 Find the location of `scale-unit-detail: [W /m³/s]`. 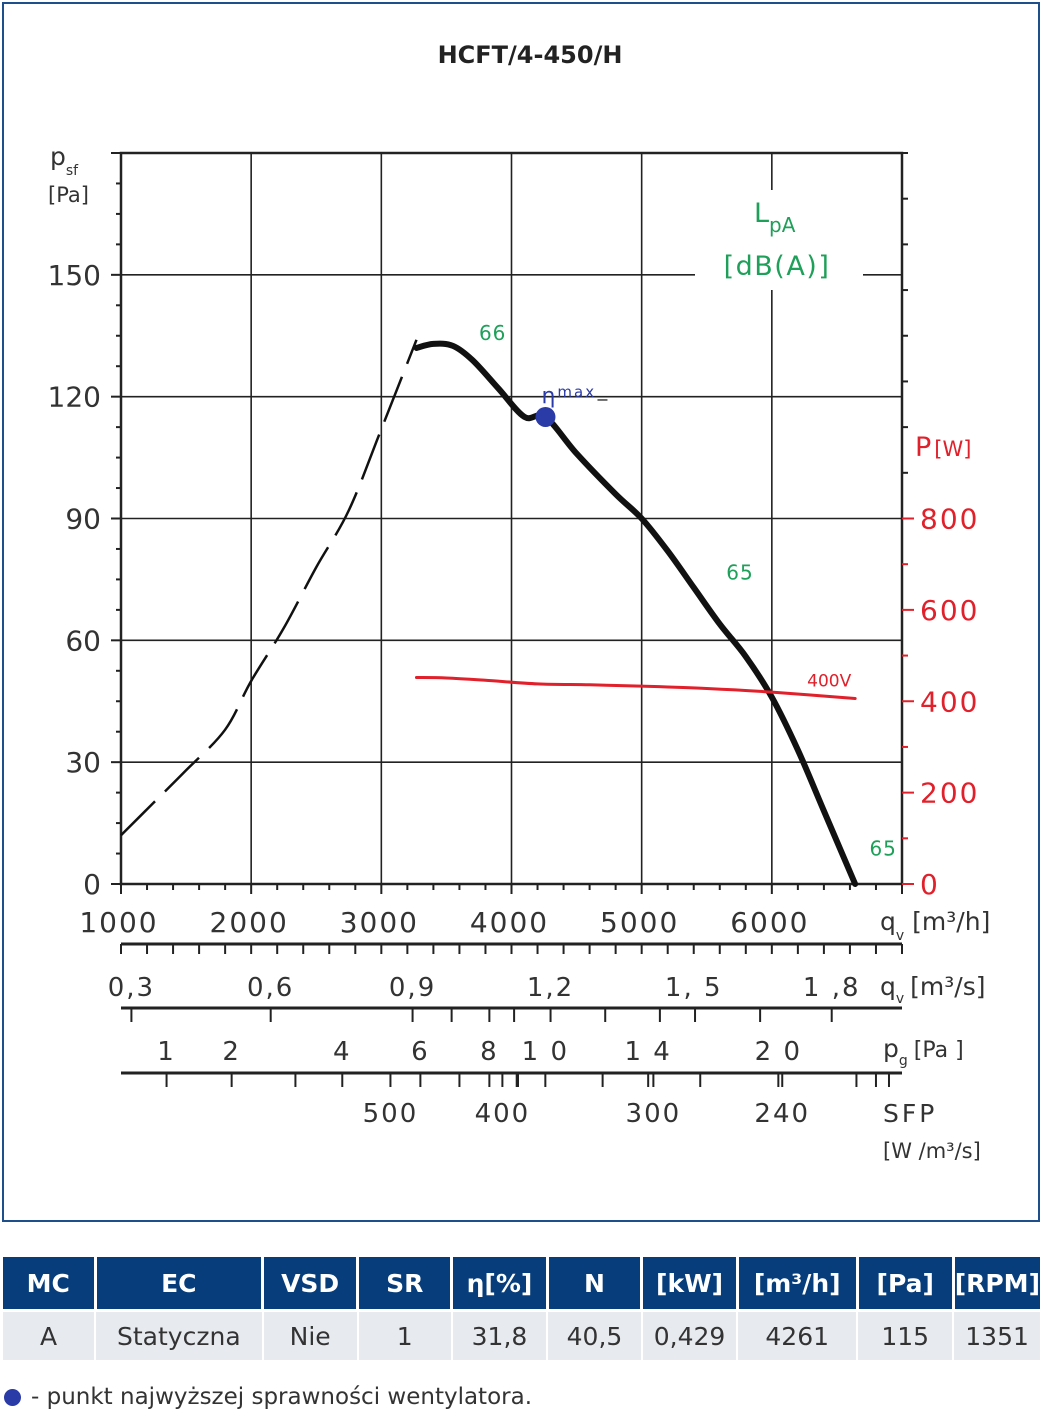

scale-unit-detail: [W /m³/s] is located at coordinates (932, 1151).